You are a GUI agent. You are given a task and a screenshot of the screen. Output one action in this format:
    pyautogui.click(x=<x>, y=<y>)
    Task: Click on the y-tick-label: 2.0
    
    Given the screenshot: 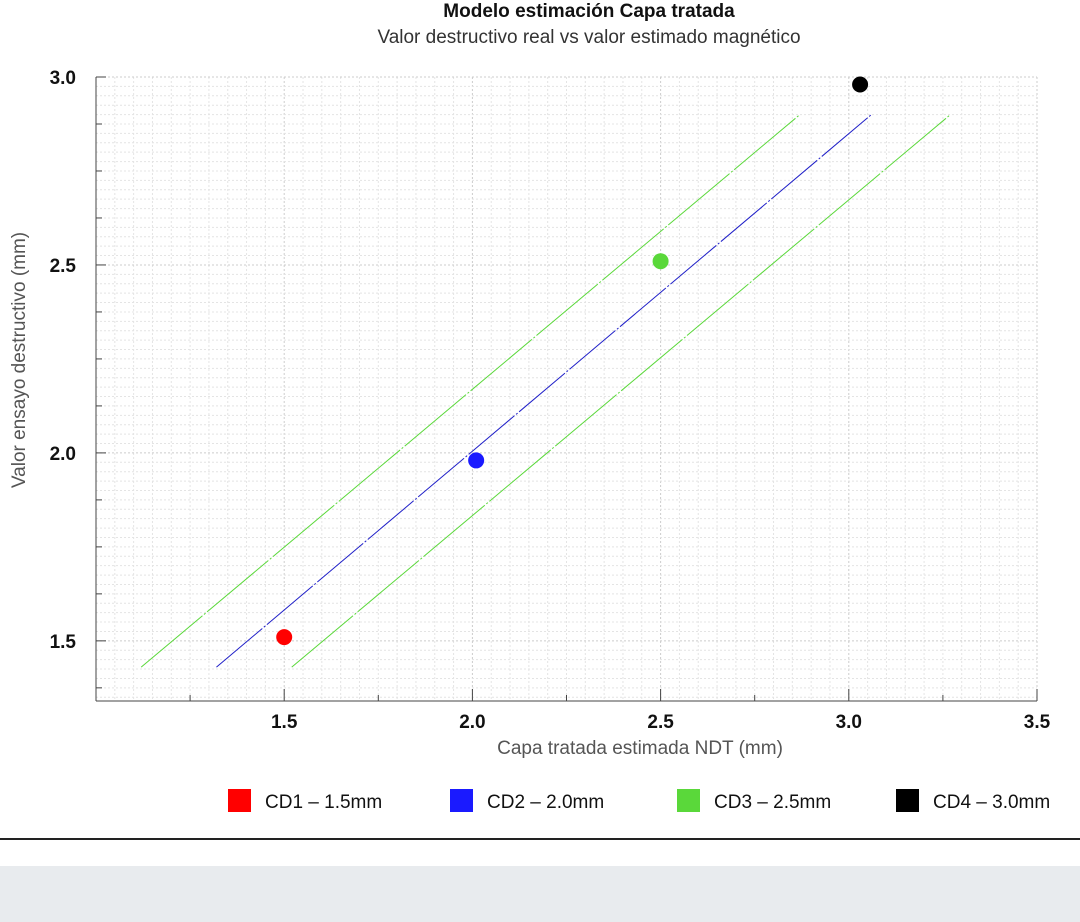 What is the action you would take?
    pyautogui.click(x=63, y=454)
    